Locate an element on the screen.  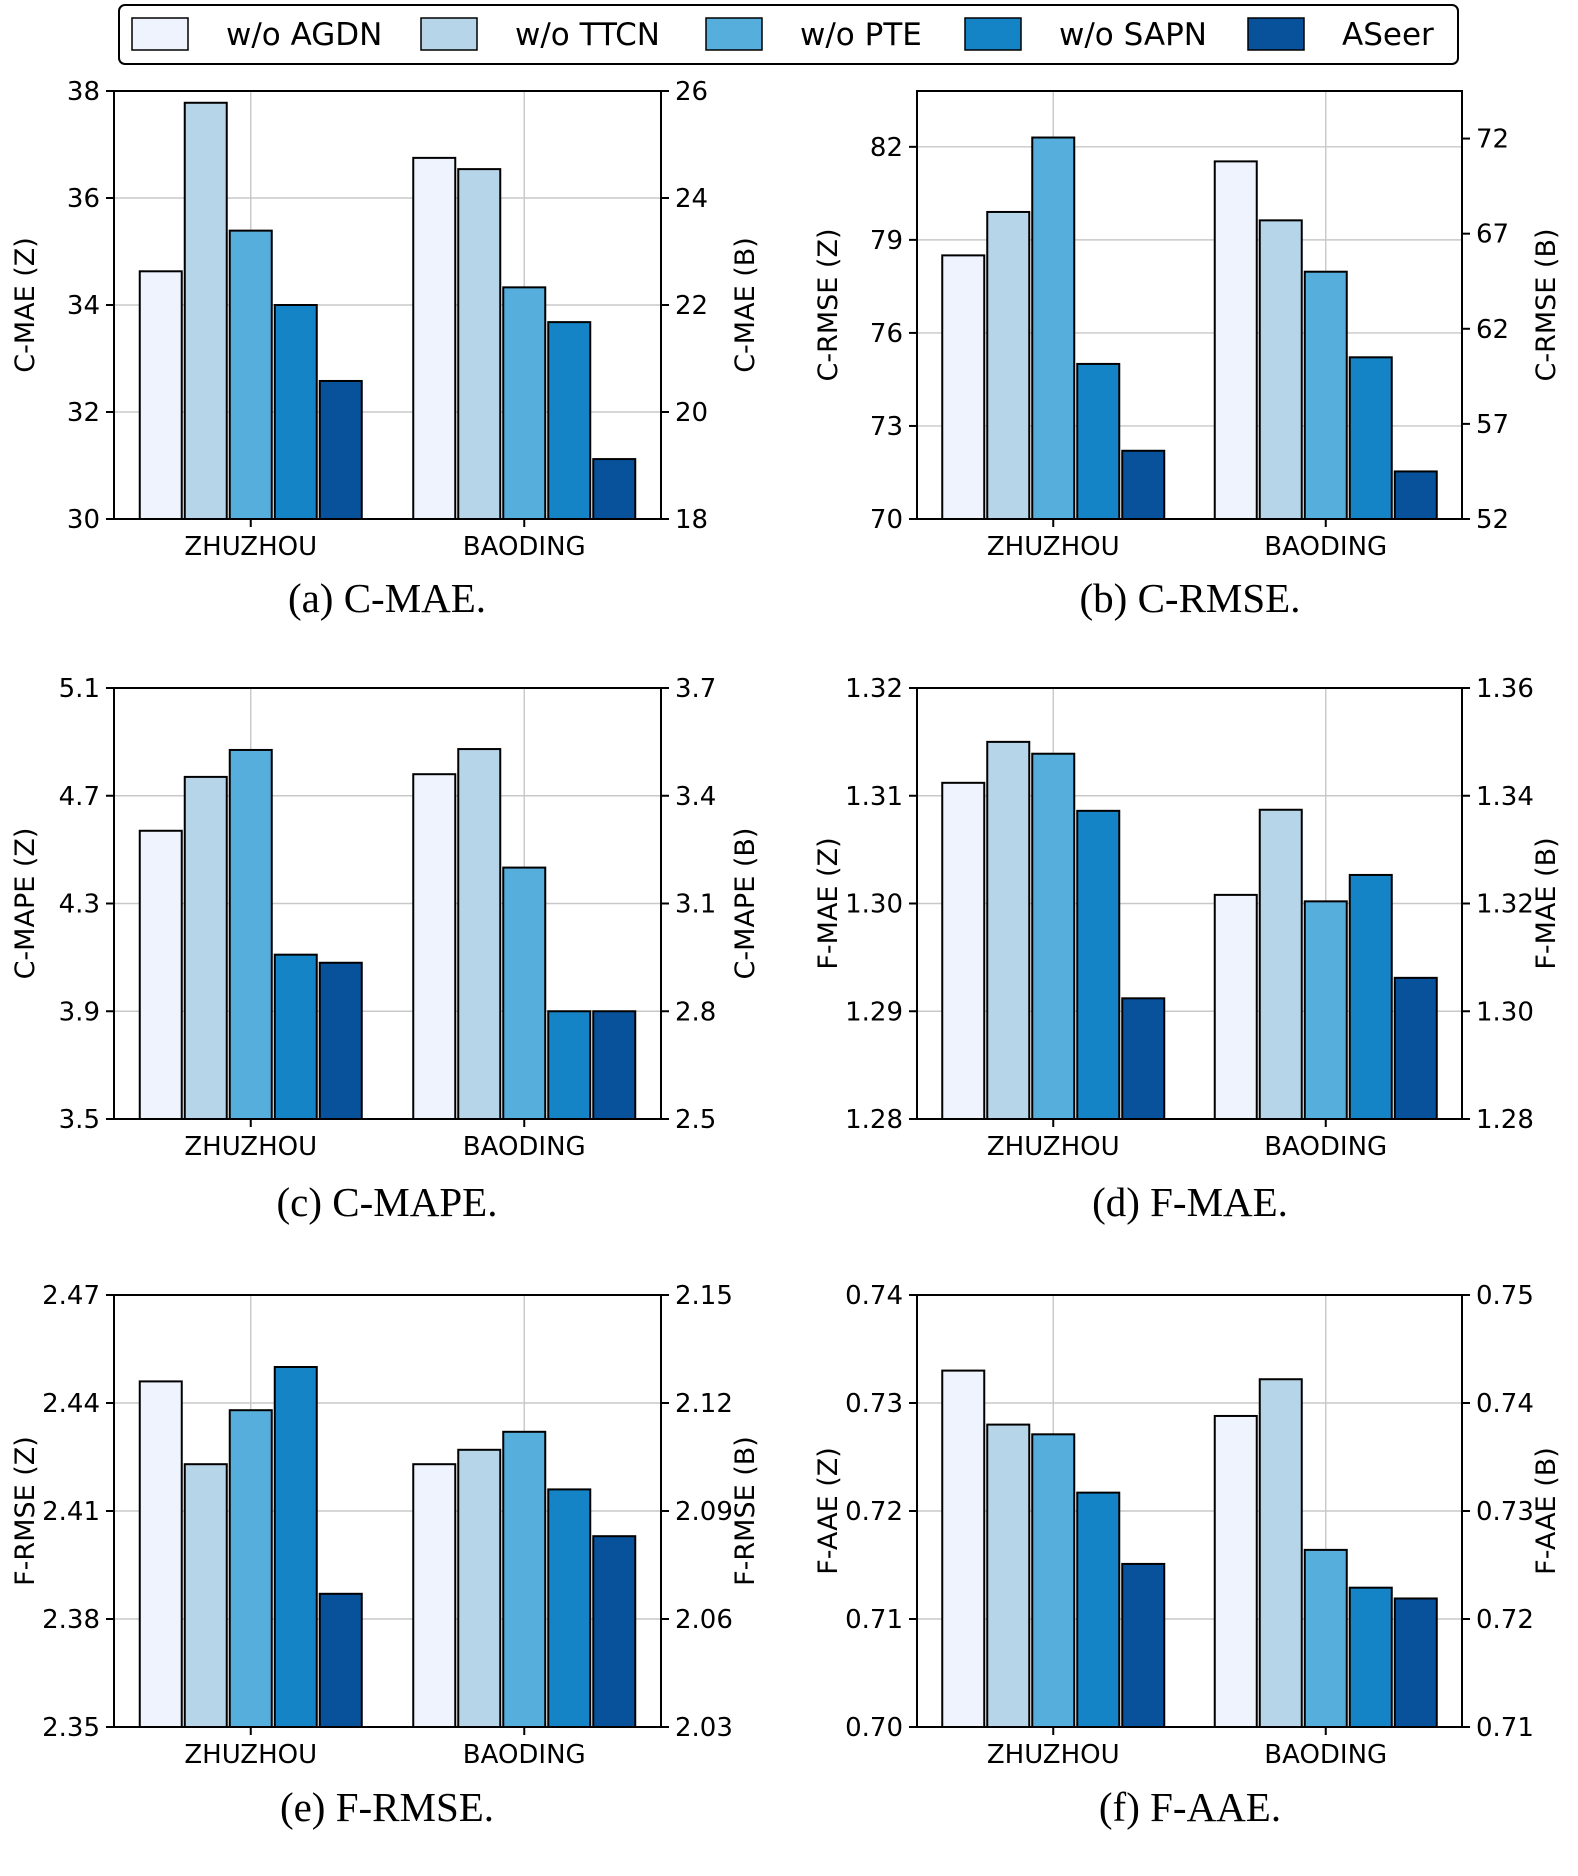
y-tick-label-right: 67 is located at coordinates (1492, 235).